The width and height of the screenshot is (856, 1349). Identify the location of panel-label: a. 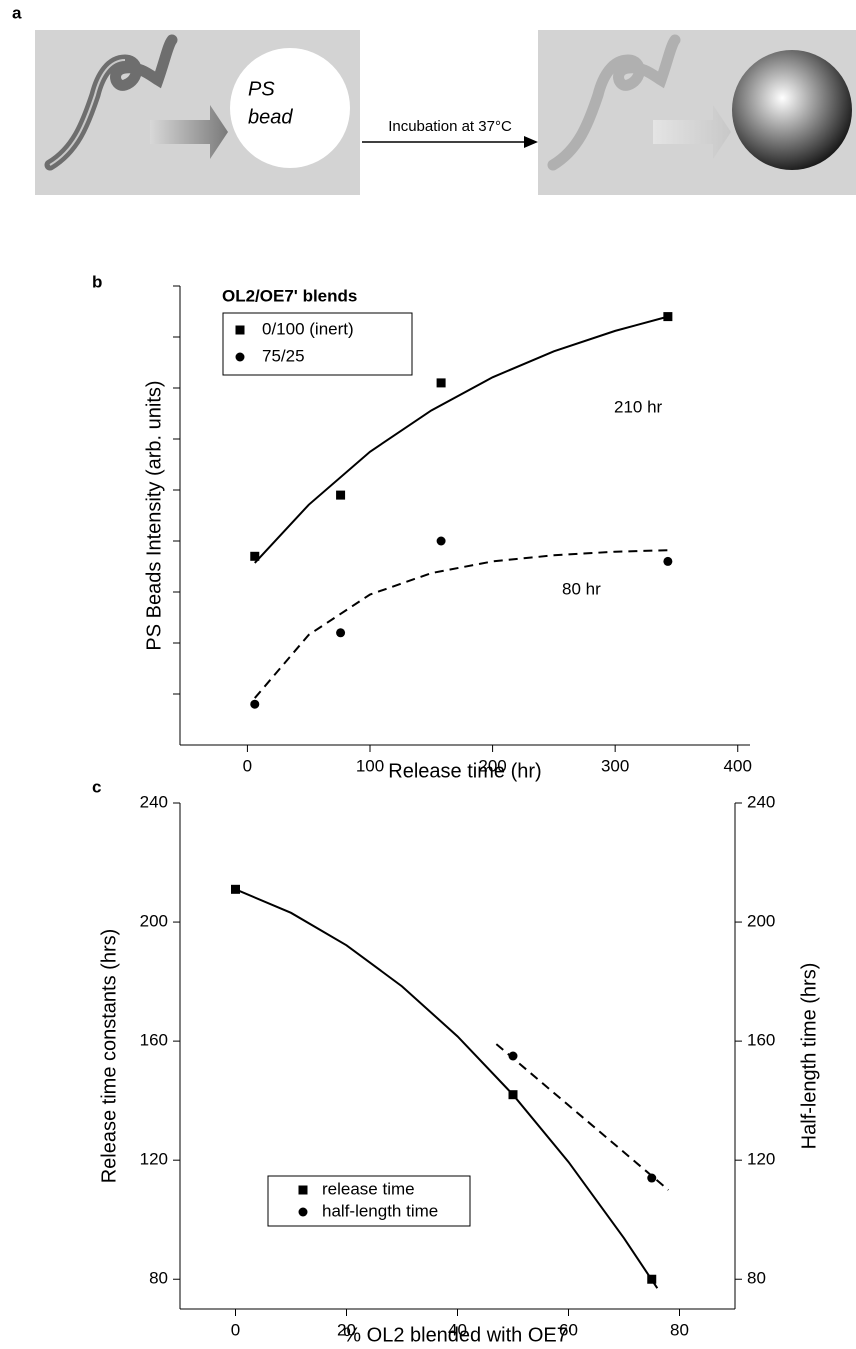
(17, 12).